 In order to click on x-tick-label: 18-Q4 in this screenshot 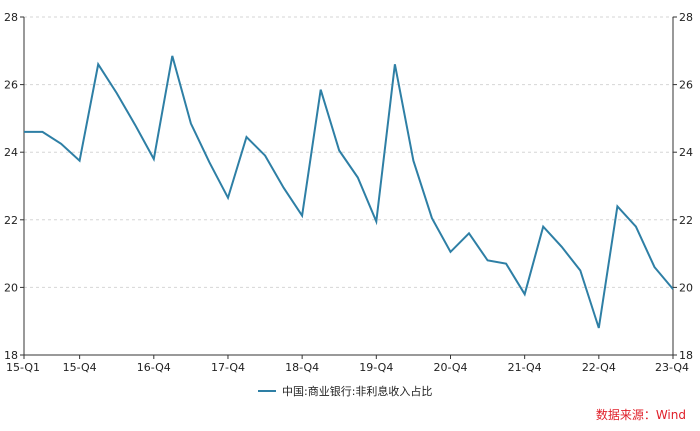, I will do `click(302, 367)`.